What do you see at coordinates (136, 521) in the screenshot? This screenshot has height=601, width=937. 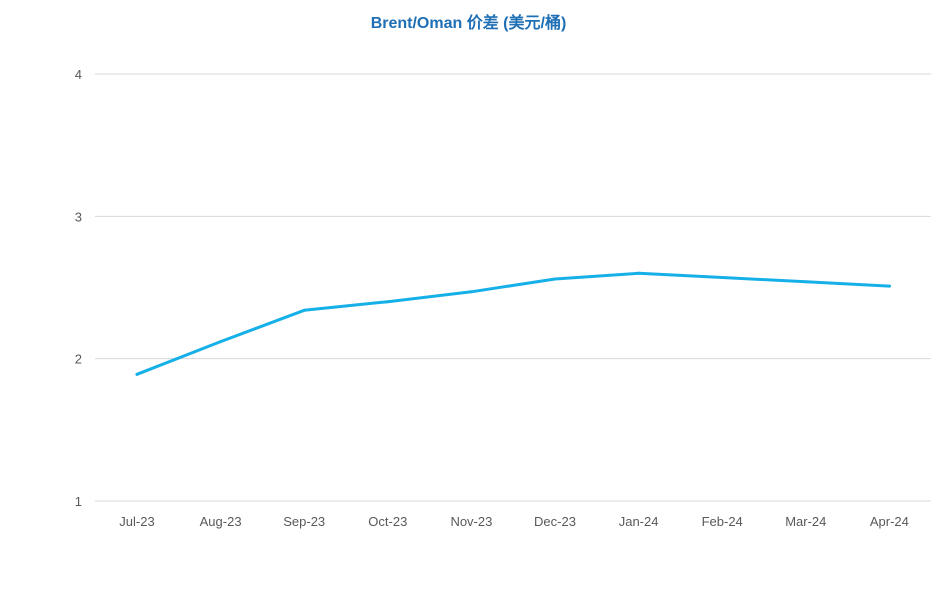 I see `x-tick-label: Jul-23` at bounding box center [136, 521].